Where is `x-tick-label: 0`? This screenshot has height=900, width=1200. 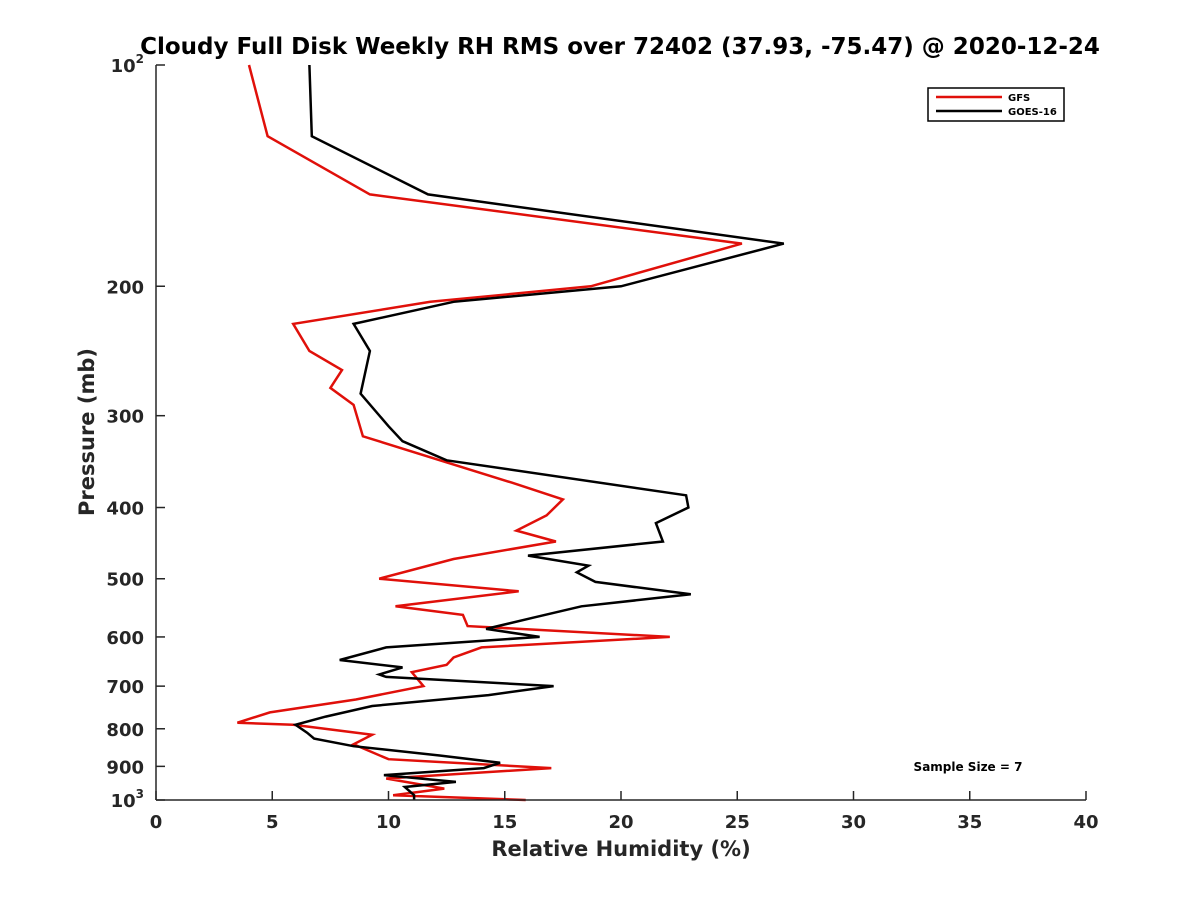 x-tick-label: 0 is located at coordinates (156, 822).